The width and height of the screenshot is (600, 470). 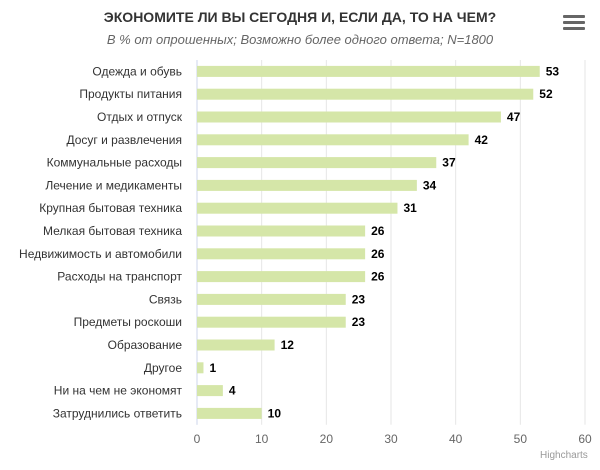 I want to click on category-label: Недвижимость и автомобили, so click(x=100, y=254).